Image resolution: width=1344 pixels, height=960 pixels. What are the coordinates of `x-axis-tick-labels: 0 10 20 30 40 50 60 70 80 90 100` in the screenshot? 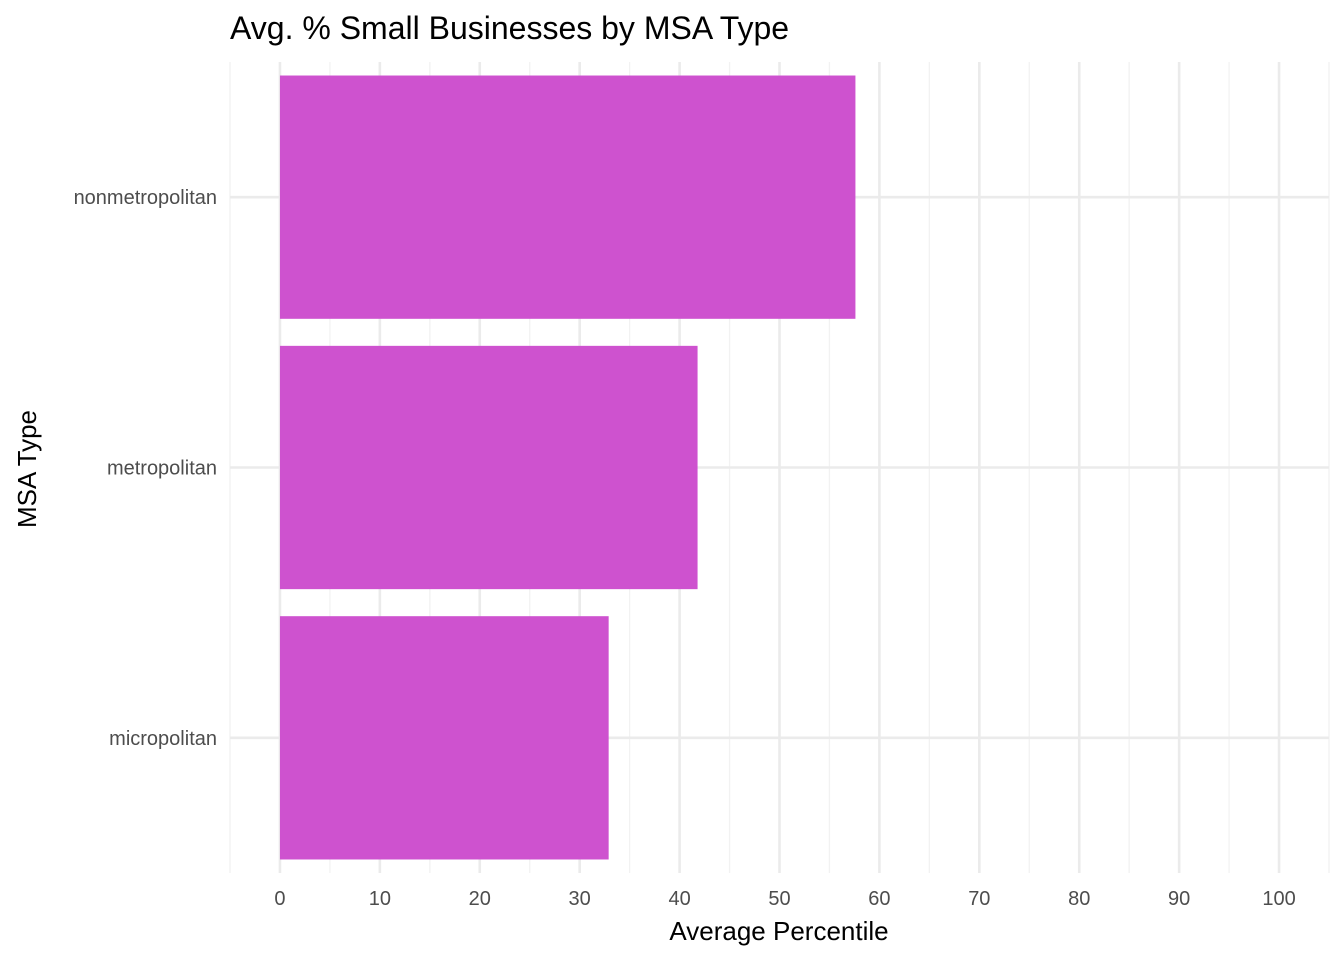 It's located at (784, 899).